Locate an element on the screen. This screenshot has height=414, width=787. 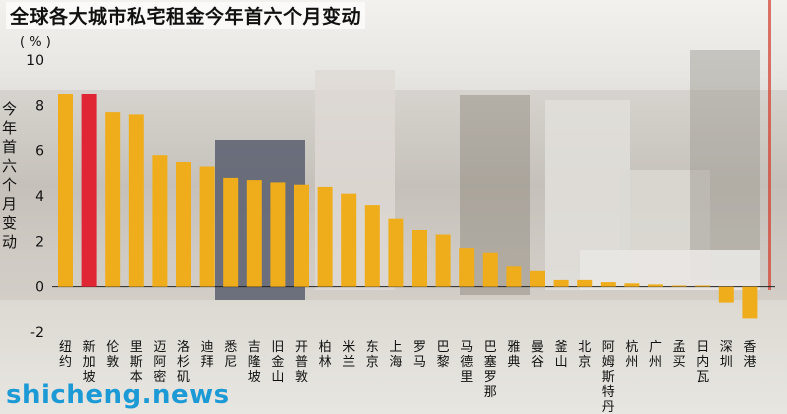
category-label: 吉隆坡 is located at coordinates (254, 362).